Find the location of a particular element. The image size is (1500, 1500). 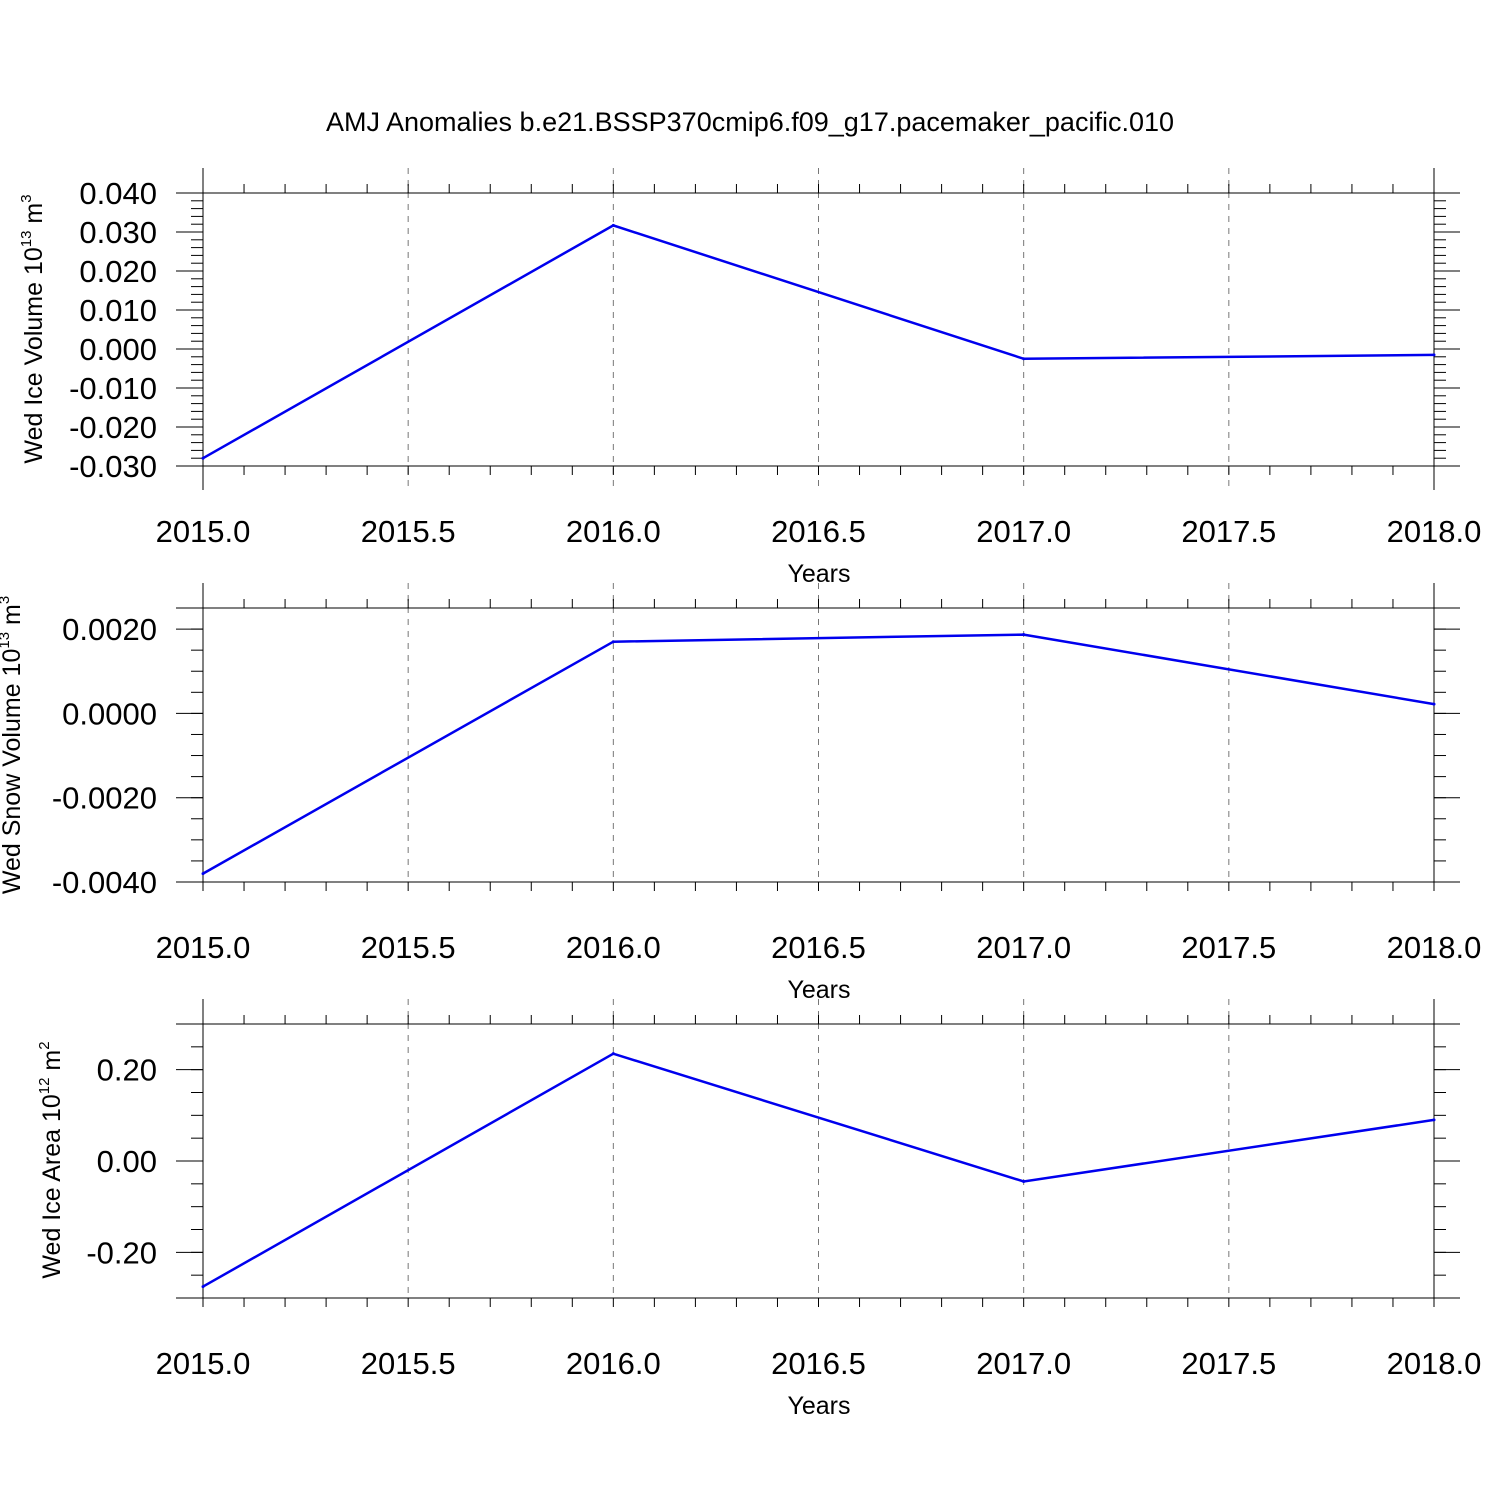

y-tick-label: 0.010 is located at coordinates (118, 310).